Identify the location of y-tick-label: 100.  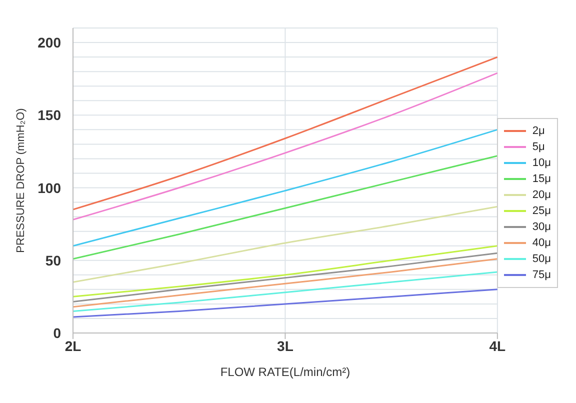
(50, 188).